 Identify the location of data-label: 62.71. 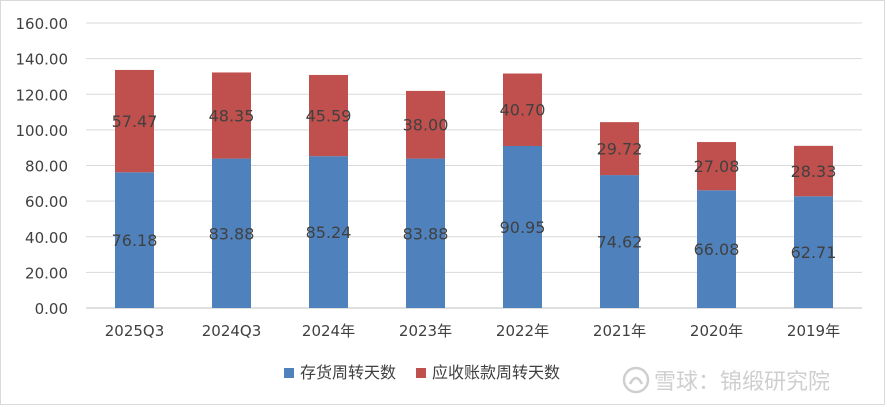
(814, 252).